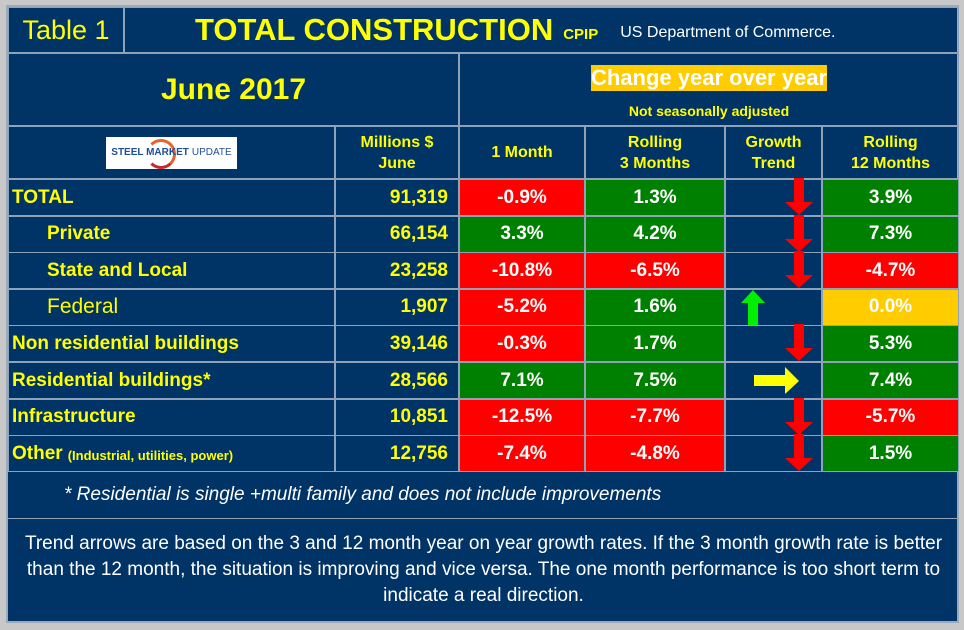  Describe the element at coordinates (655, 307) in the screenshot. I see `three-month-value: 1.6%` at that location.